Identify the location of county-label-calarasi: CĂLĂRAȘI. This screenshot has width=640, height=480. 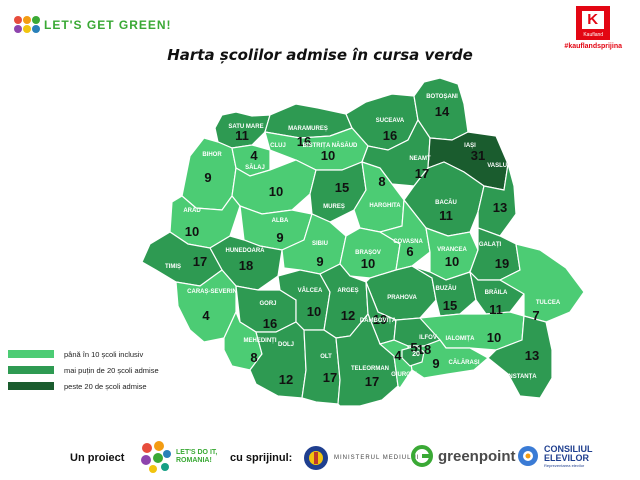
(464, 362).